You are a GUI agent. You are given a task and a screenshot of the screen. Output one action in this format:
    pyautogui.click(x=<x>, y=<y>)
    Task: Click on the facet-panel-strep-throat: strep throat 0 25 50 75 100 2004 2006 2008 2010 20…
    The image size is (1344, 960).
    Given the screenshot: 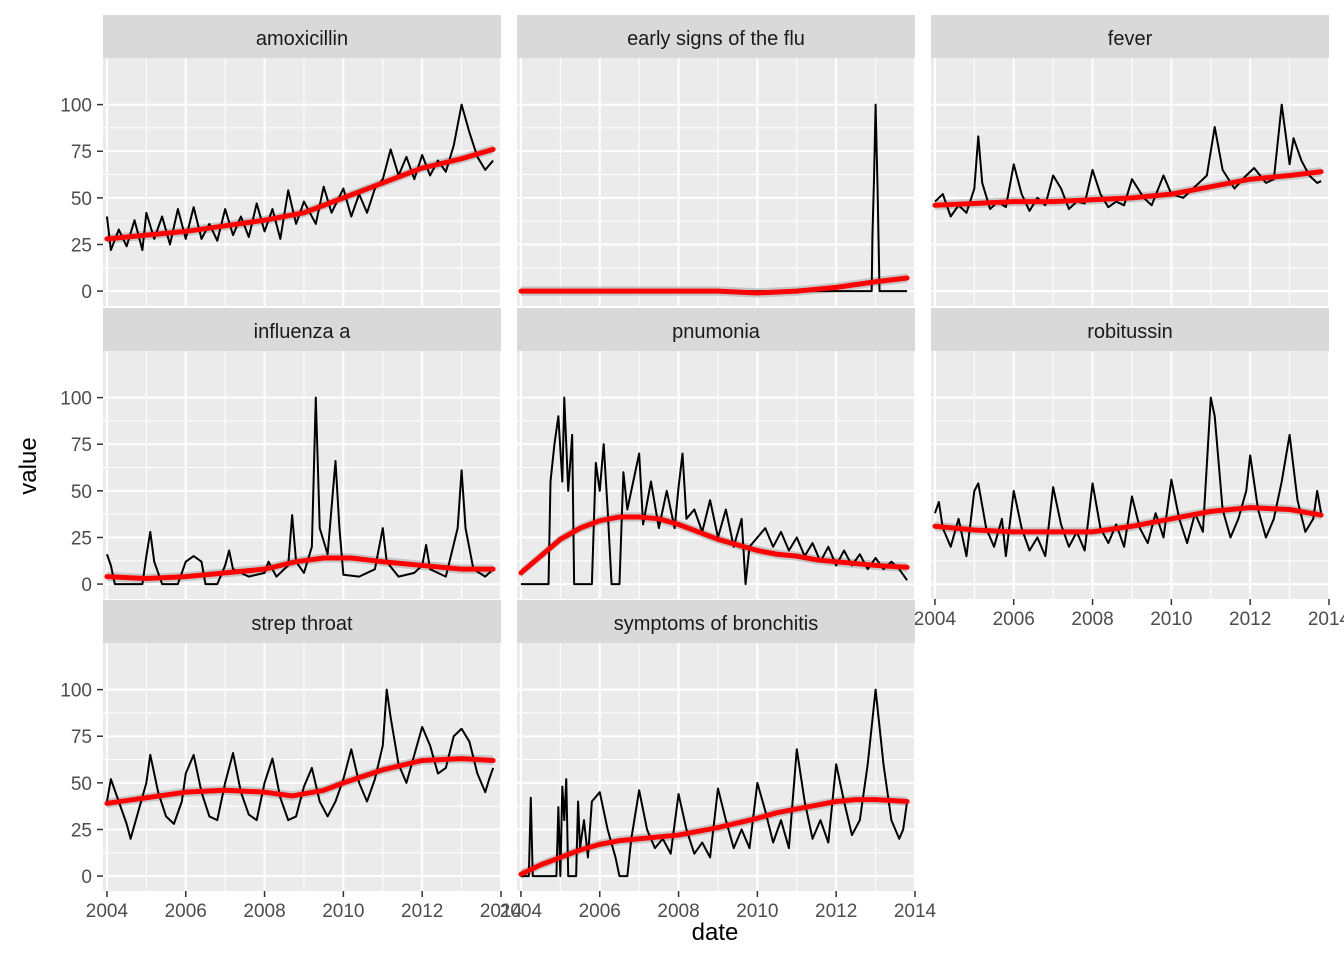 What is the action you would take?
    pyautogui.click(x=291, y=761)
    